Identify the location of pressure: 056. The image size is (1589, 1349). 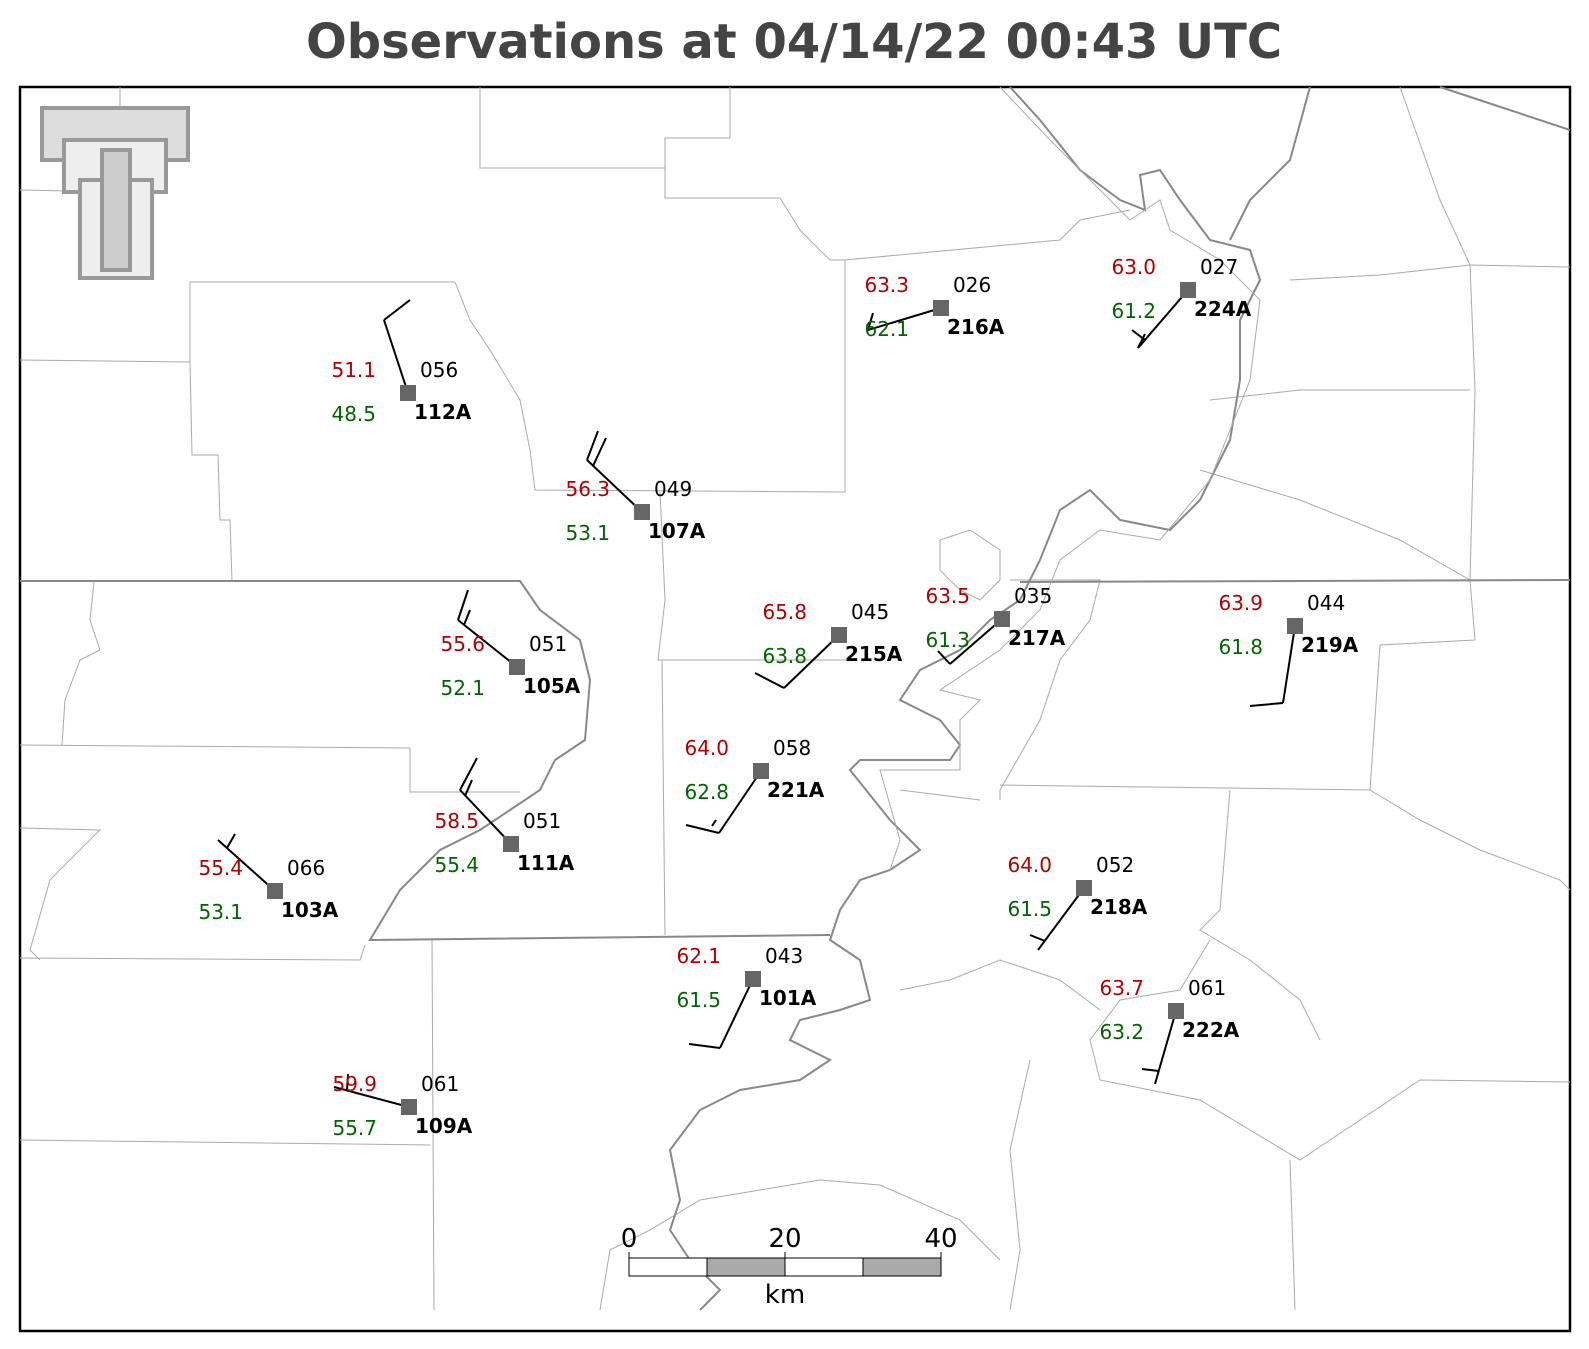
(439, 370).